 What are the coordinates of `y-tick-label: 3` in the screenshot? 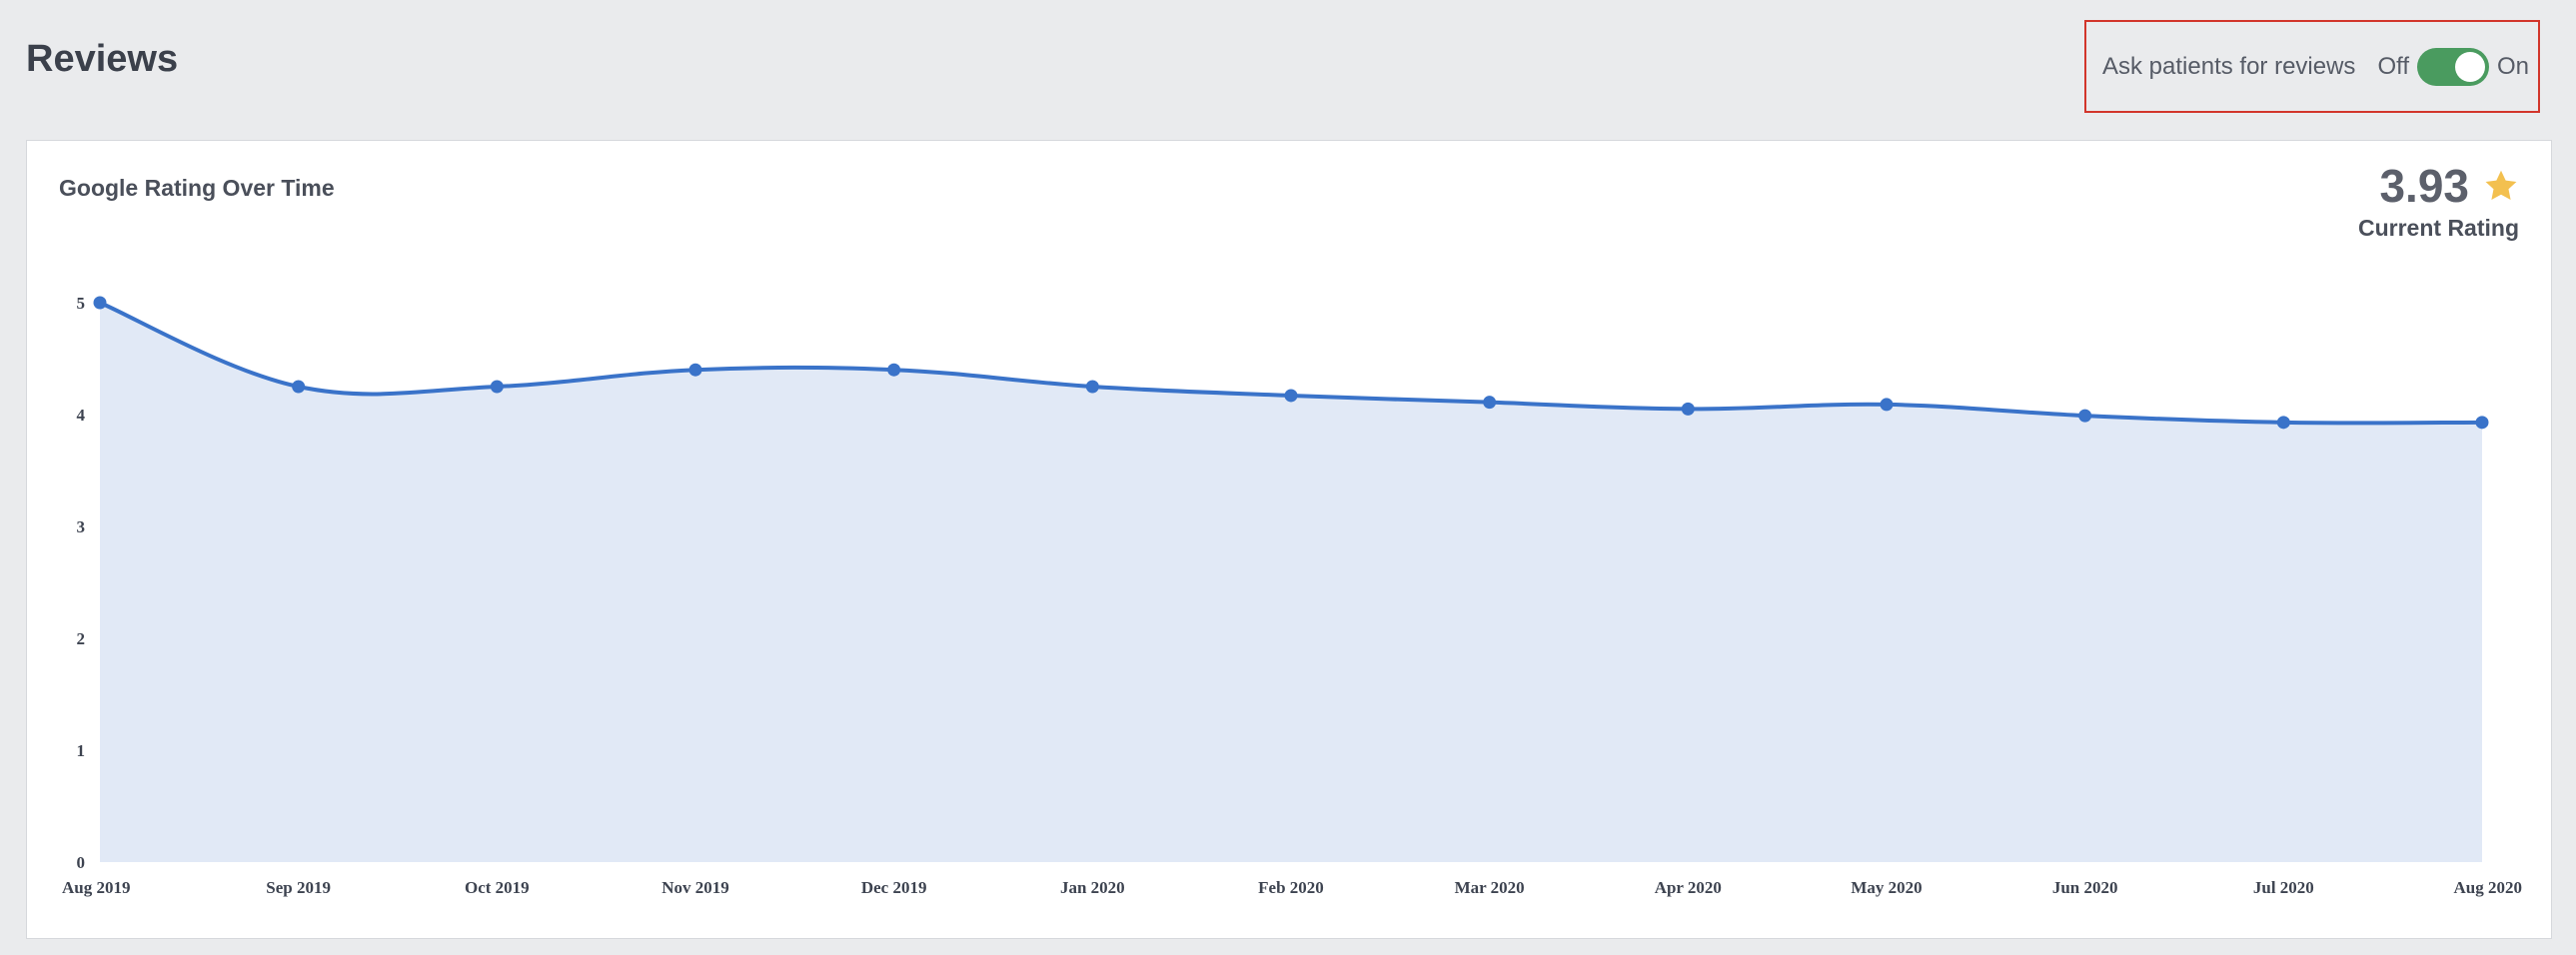 It's located at (81, 527).